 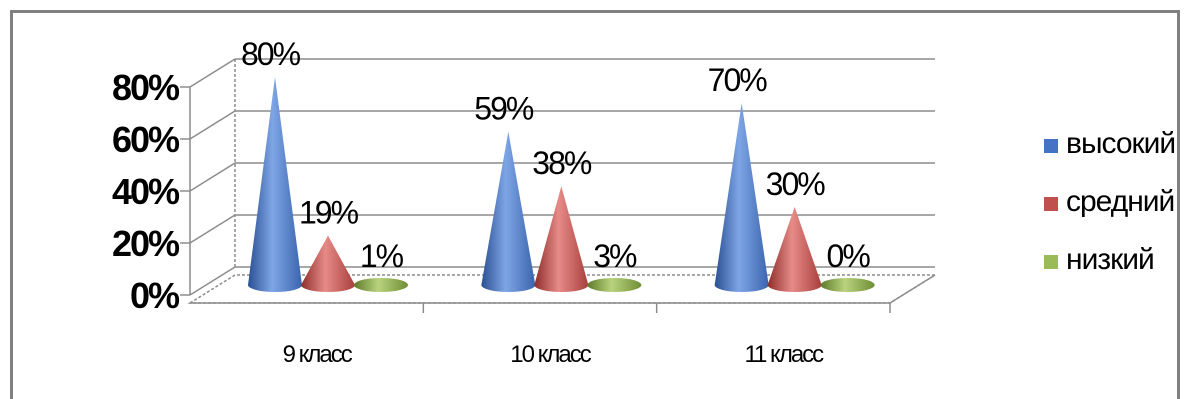 What do you see at coordinates (504, 109) in the screenshot?
I see `data-label: 59%` at bounding box center [504, 109].